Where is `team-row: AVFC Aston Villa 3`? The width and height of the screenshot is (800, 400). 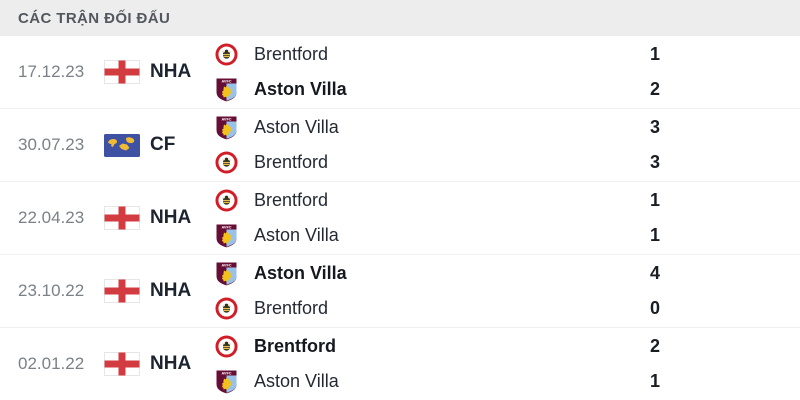
team-row: AVFC Aston Villa 3 is located at coordinates (507, 128).